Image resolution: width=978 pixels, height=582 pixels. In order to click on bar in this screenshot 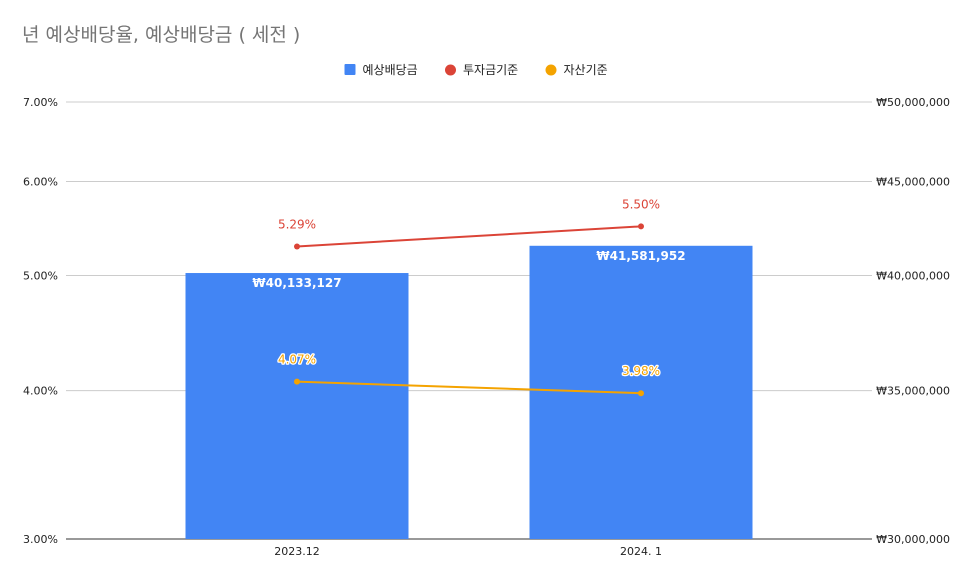, I will do `click(297, 406)`.